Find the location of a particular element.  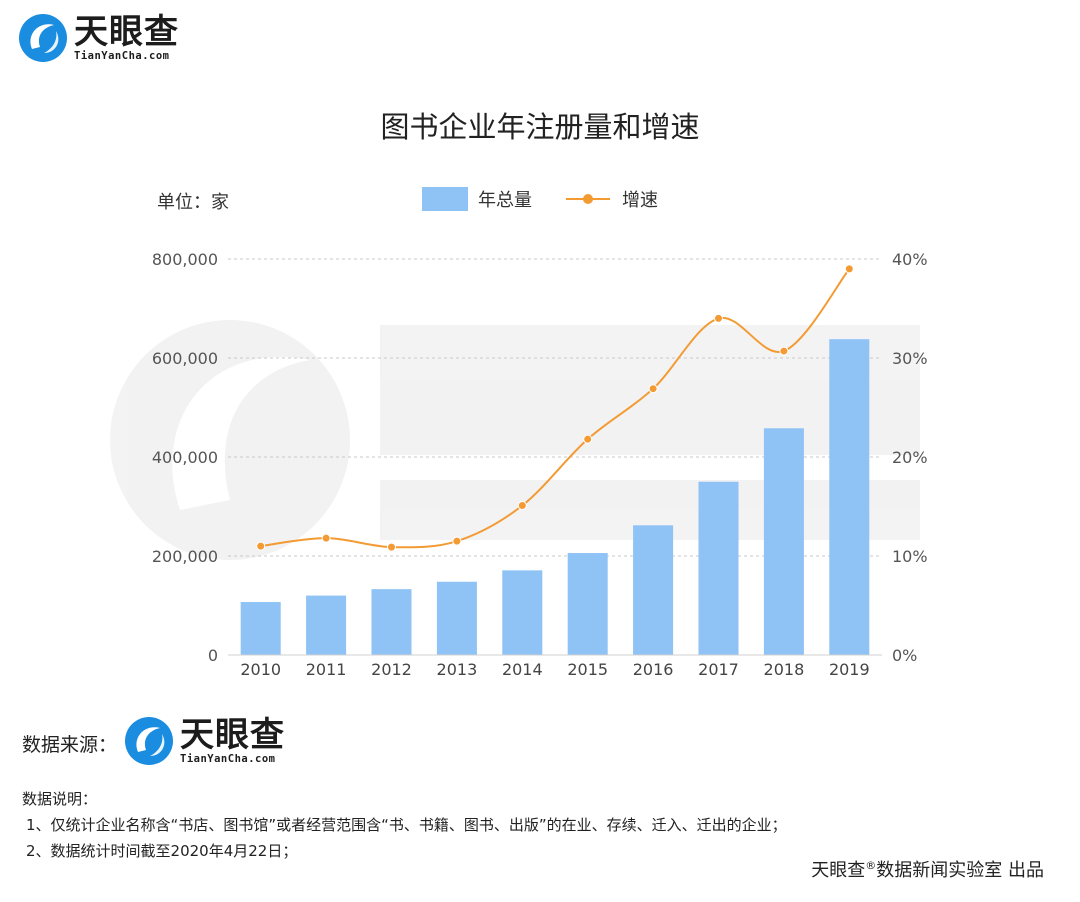

legend-line-swatch is located at coordinates (588, 199).